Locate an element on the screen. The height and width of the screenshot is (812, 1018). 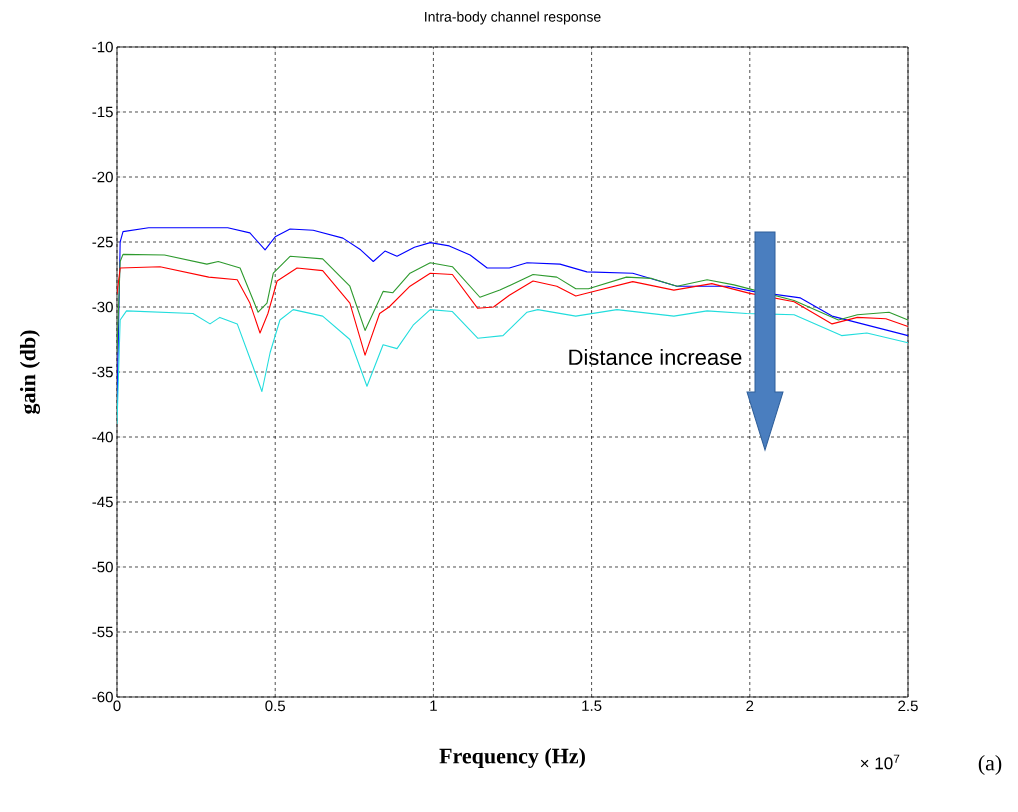
y-tick-label: -45 is located at coordinates (102, 502).